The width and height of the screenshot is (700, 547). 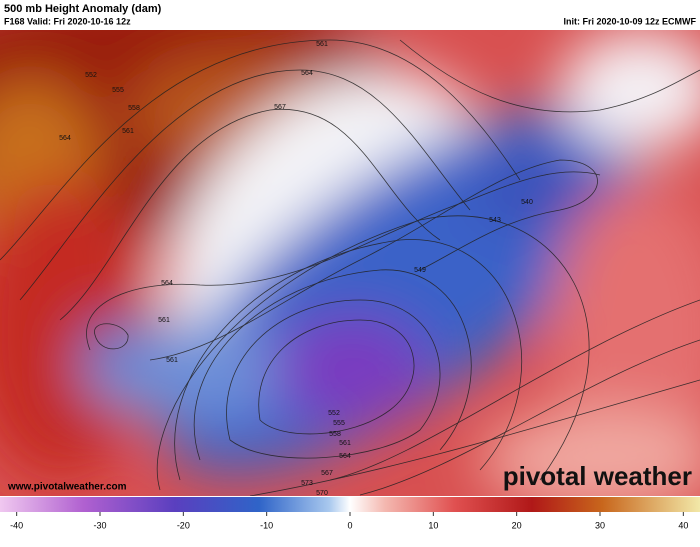 What do you see at coordinates (349, 525) in the screenshot?
I see `colorbar-tick-label: 0` at bounding box center [349, 525].